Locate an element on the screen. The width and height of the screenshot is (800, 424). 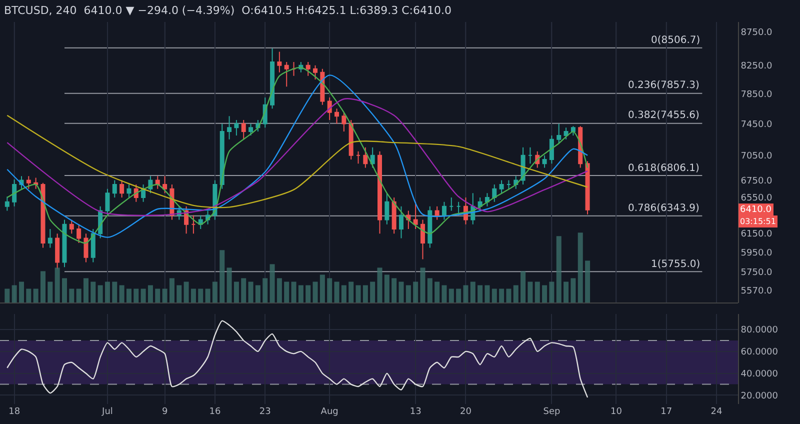
x-tick-label: 18 is located at coordinates (14, 412).